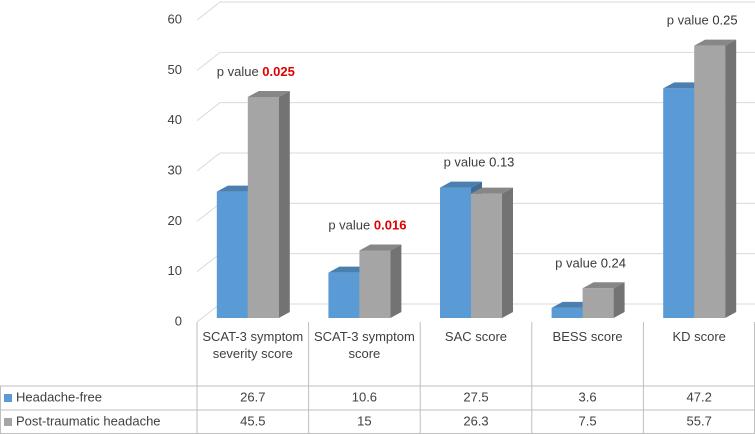 The height and width of the screenshot is (434, 755). What do you see at coordinates (59, 396) in the screenshot?
I see `legend-label: Headache-free` at bounding box center [59, 396].